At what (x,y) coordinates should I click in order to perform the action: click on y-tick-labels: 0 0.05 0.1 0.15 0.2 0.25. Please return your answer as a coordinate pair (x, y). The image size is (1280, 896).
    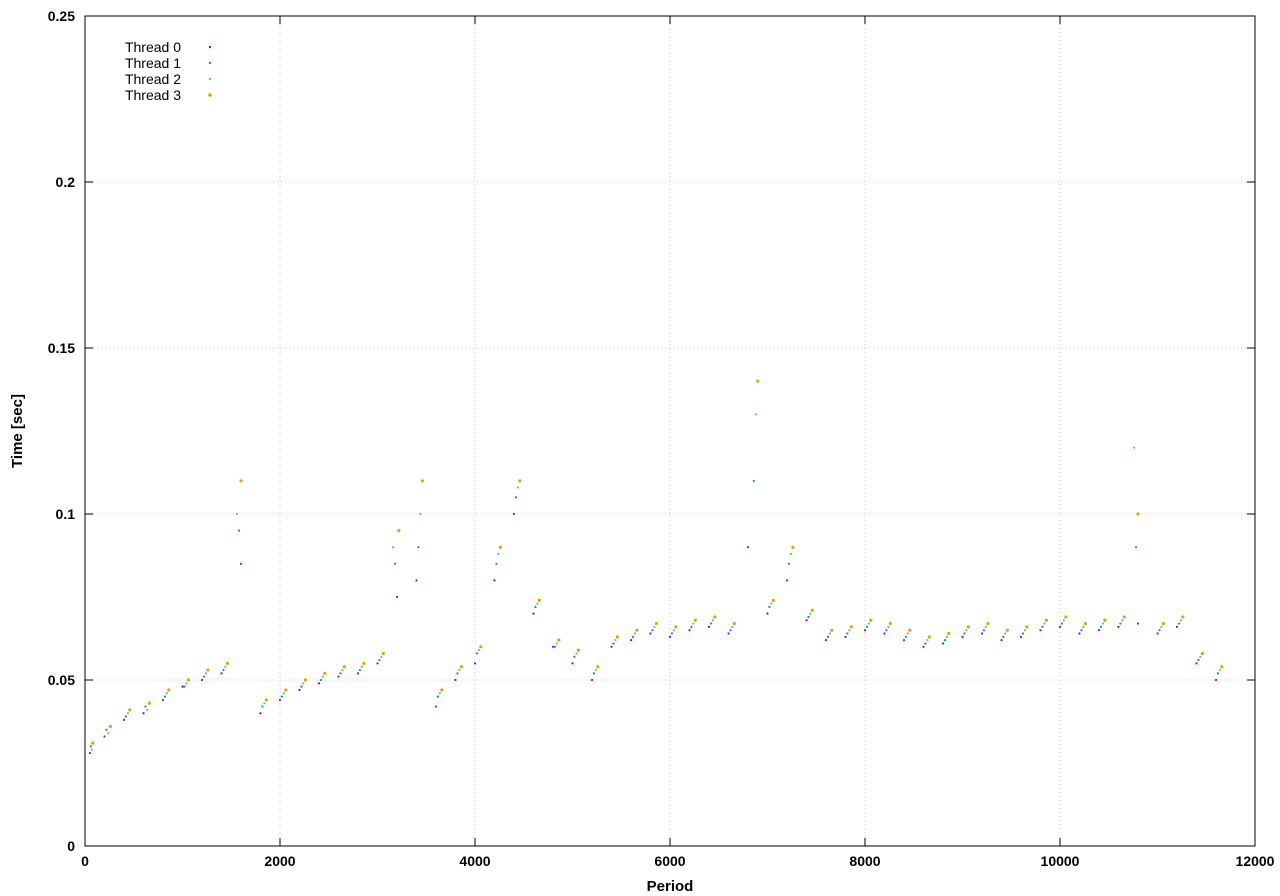
    Looking at the image, I should click on (61, 431).